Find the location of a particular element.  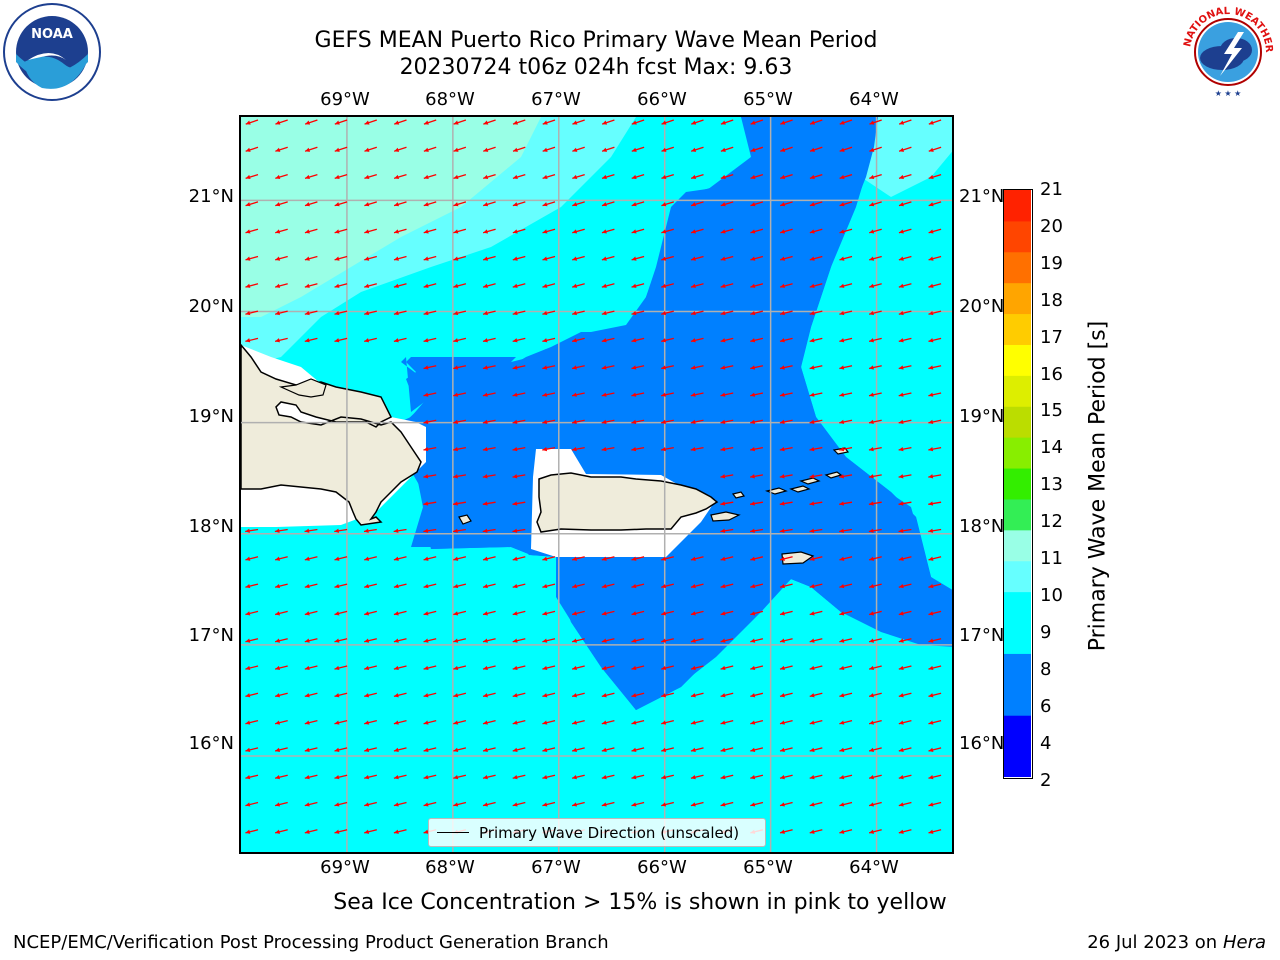

colorbar-tick: 11 is located at coordinates (1051, 558).